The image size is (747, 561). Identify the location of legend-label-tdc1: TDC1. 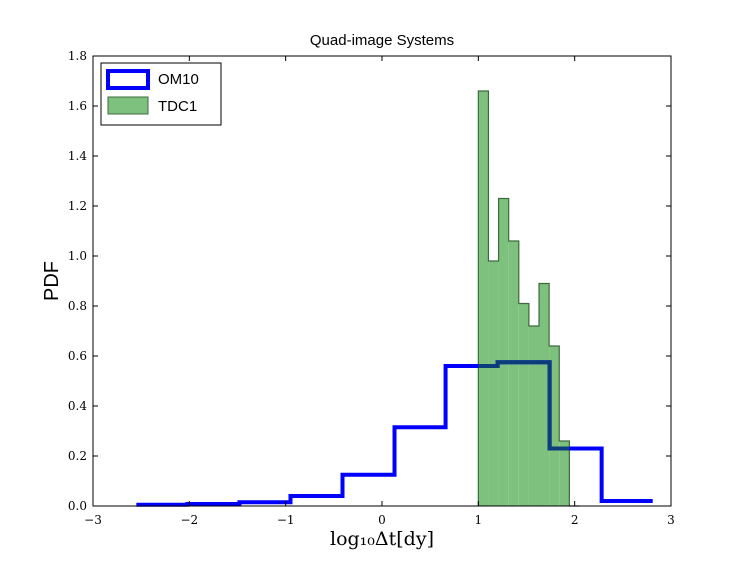
(177, 106).